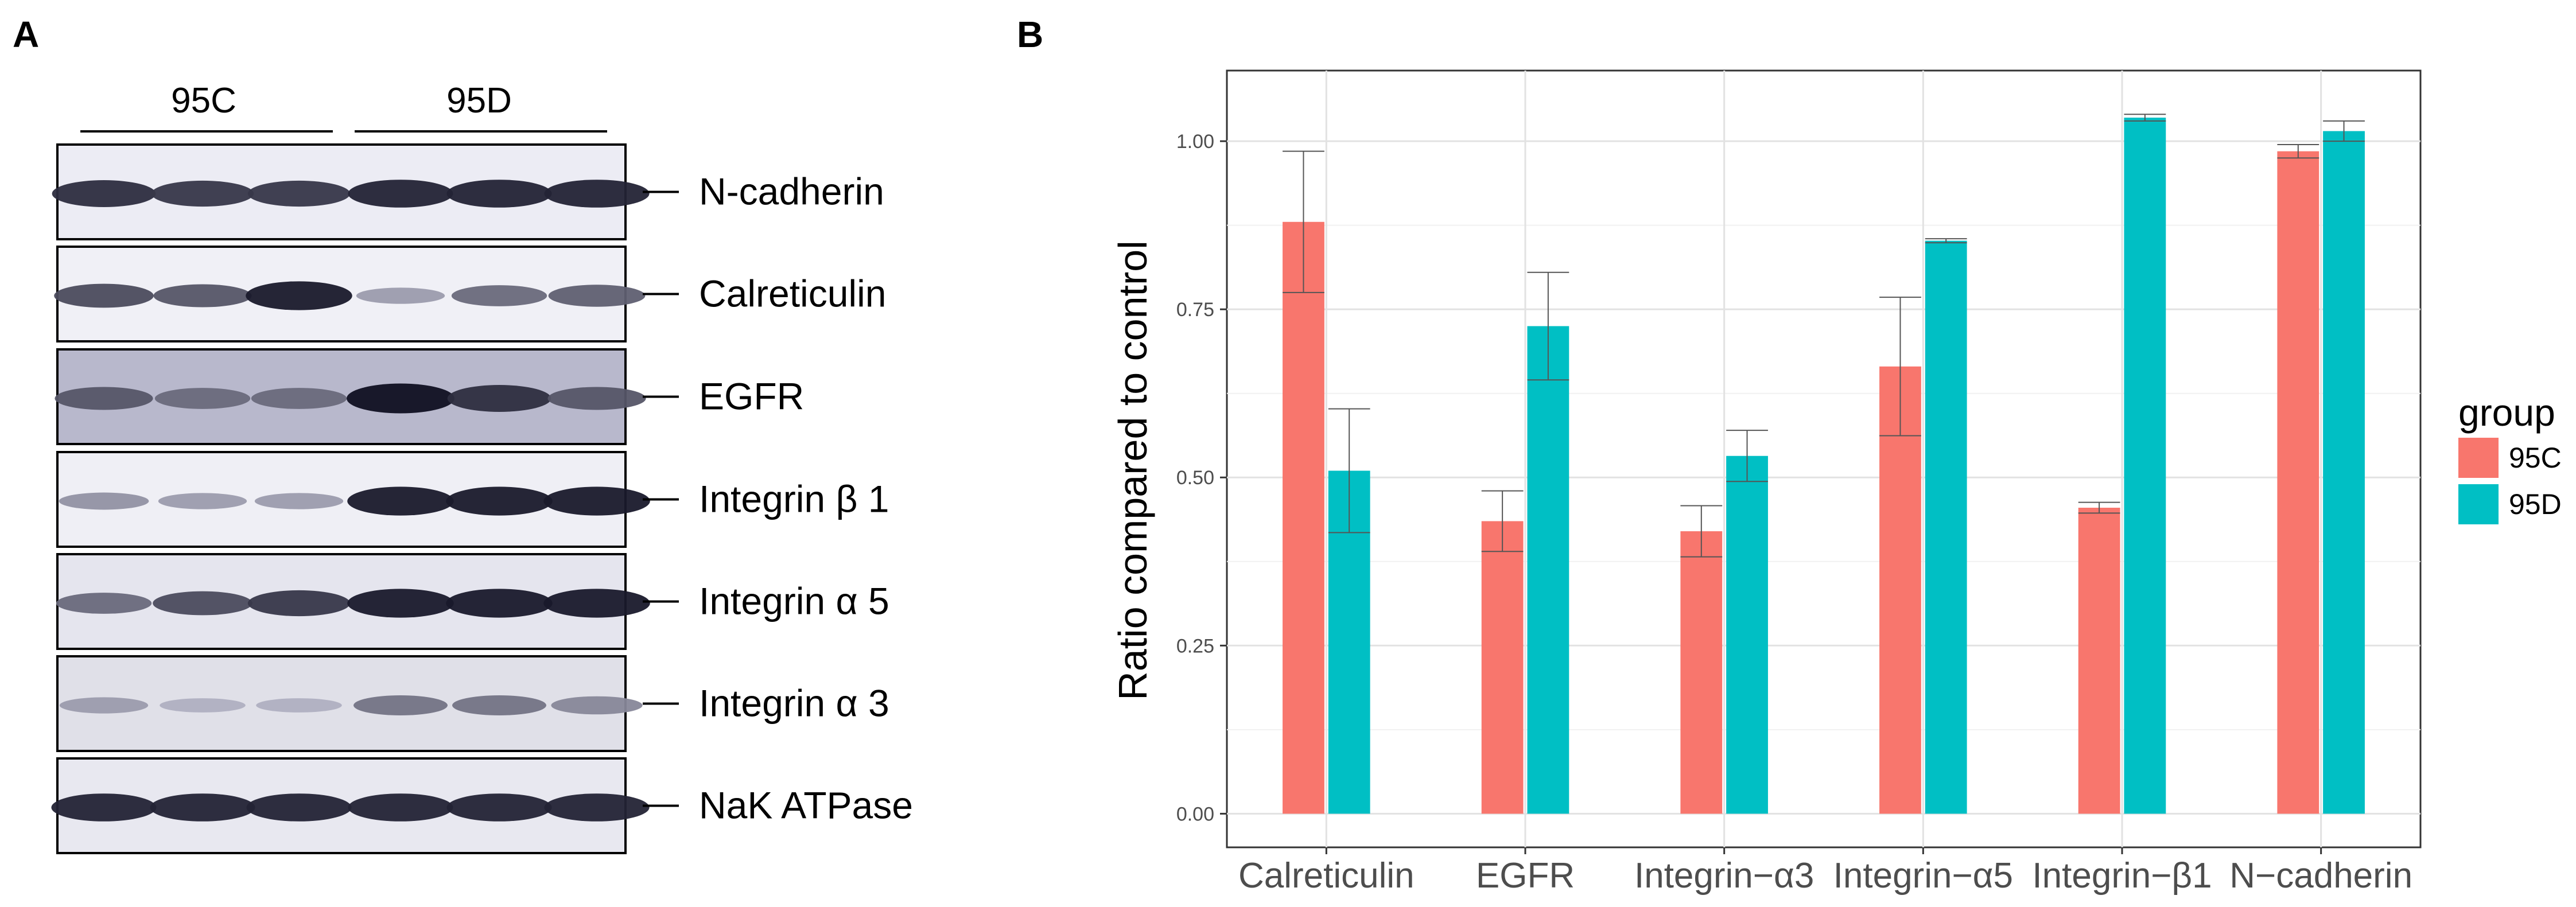  I want to click on legend-title: group, so click(2506, 413).